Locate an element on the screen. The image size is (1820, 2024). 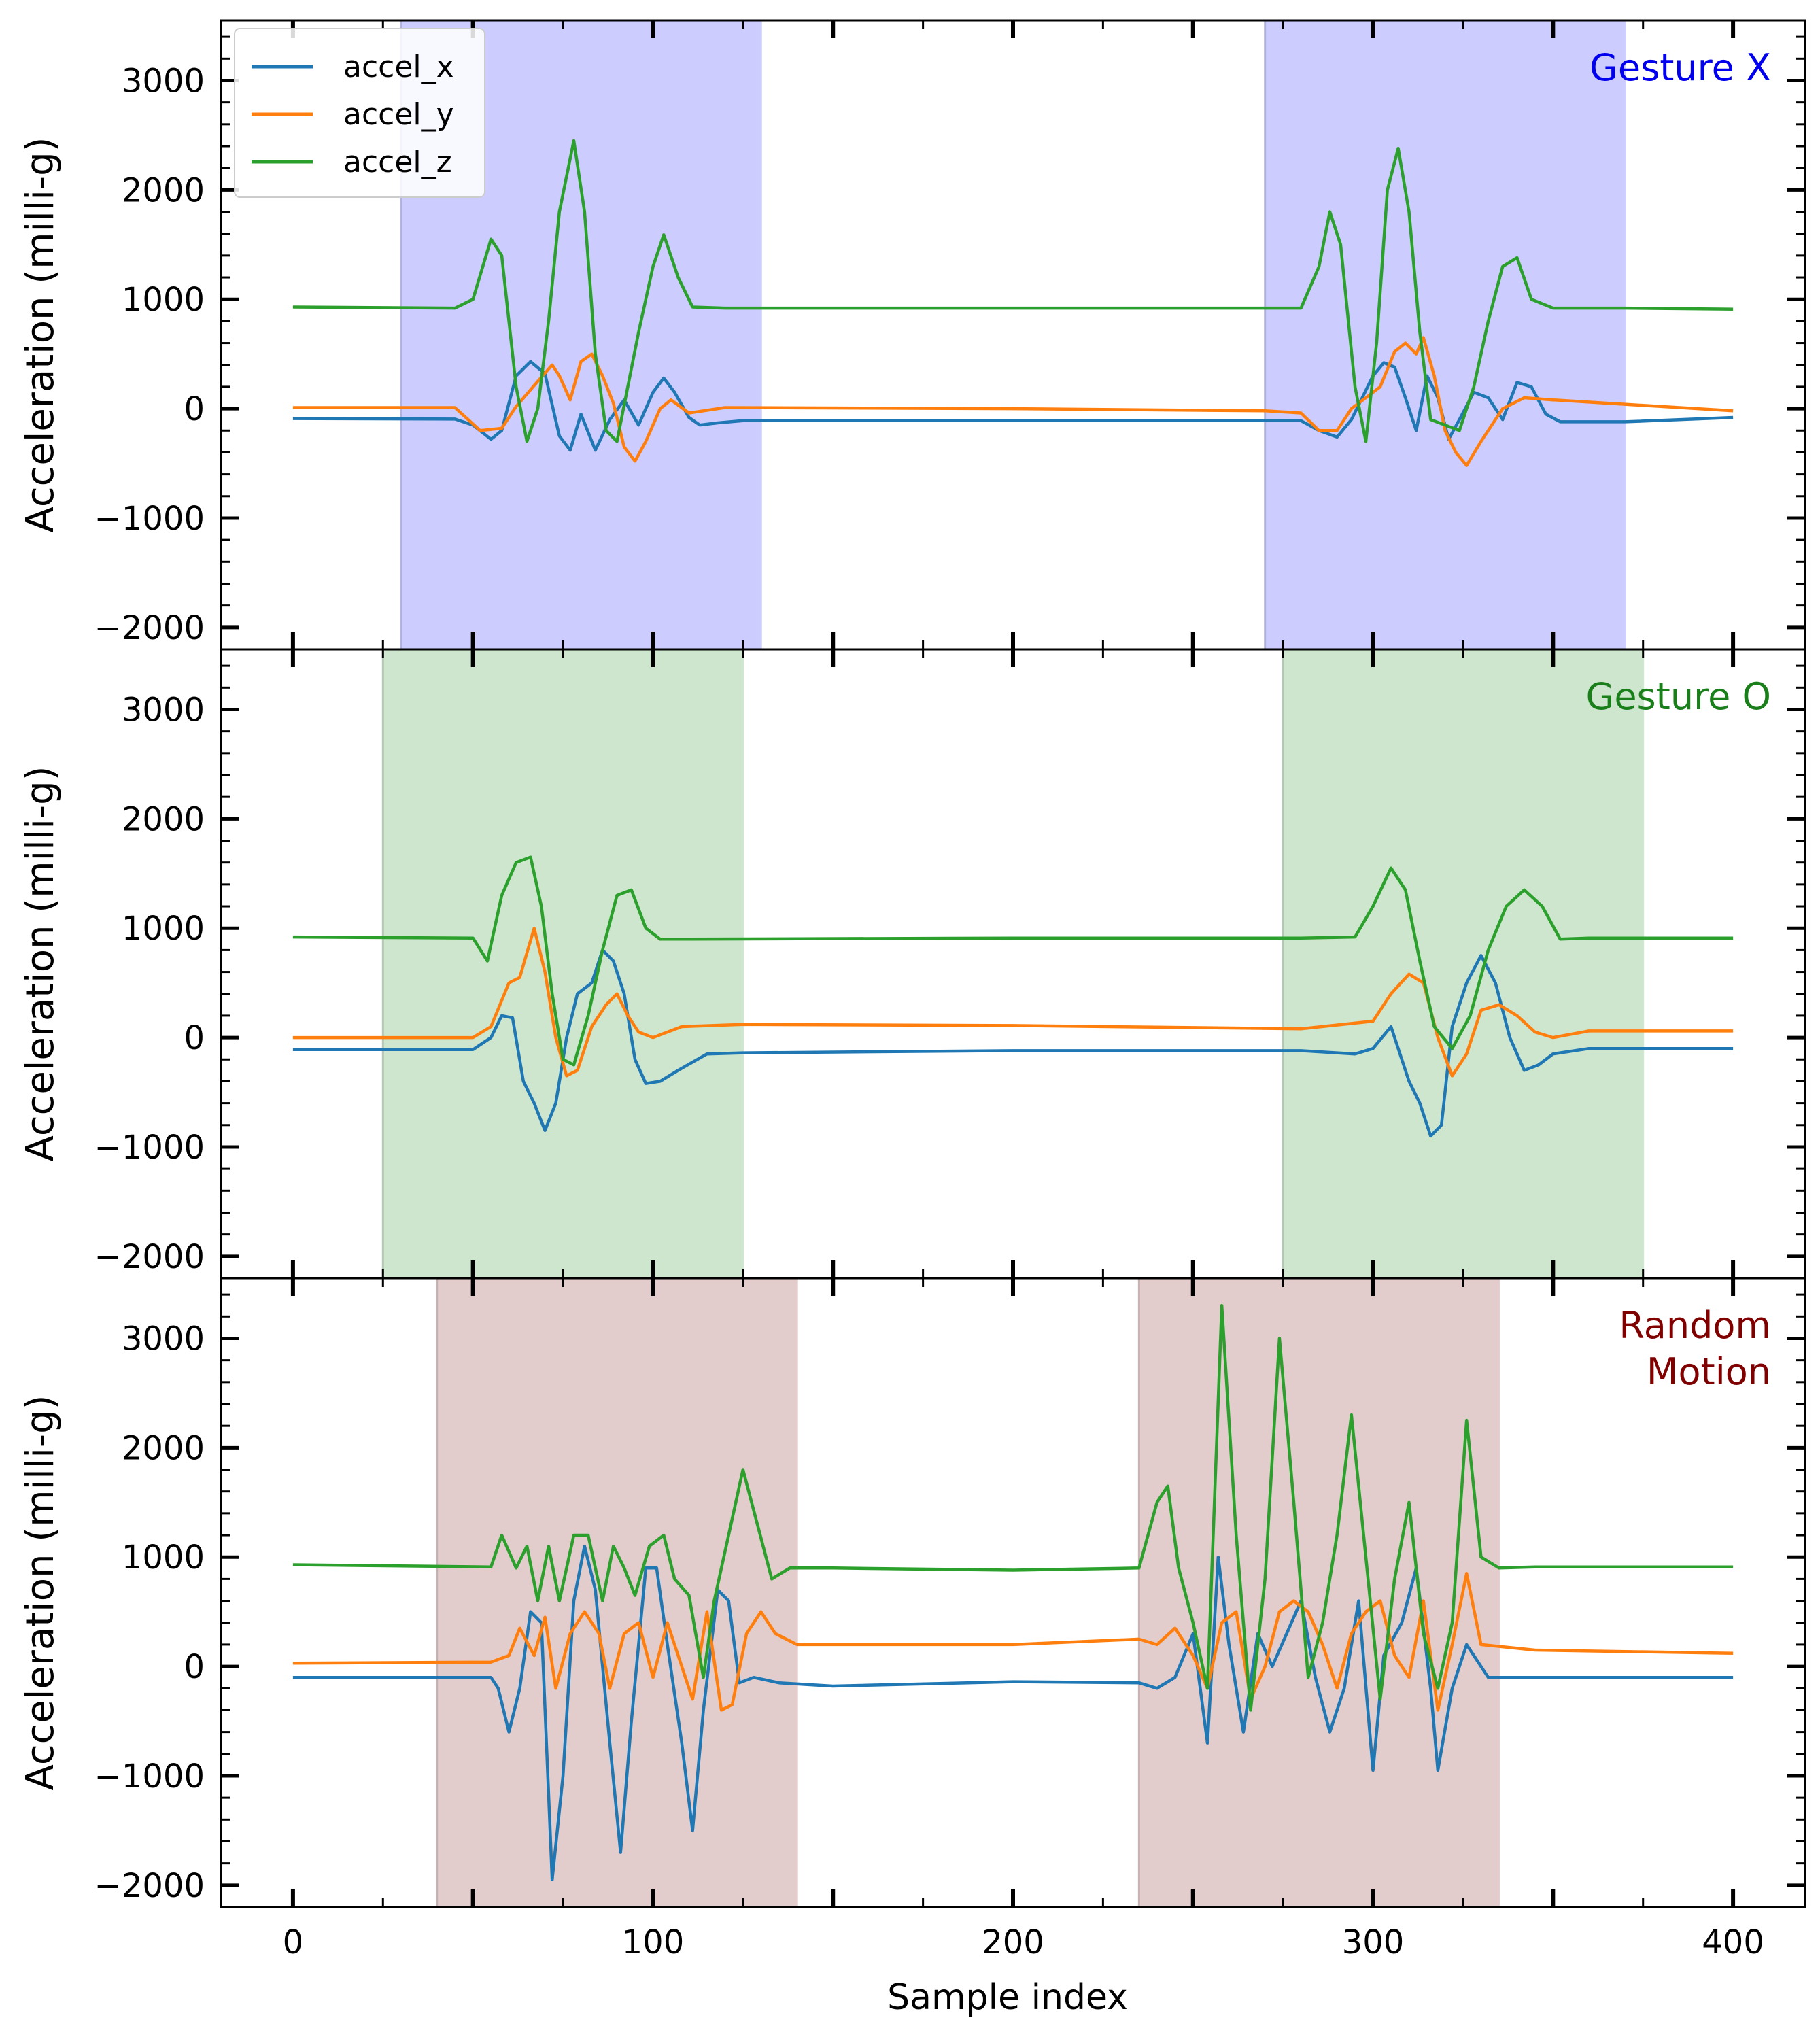
legend: accel_x accel_y accel_z is located at coordinates (359, 113).